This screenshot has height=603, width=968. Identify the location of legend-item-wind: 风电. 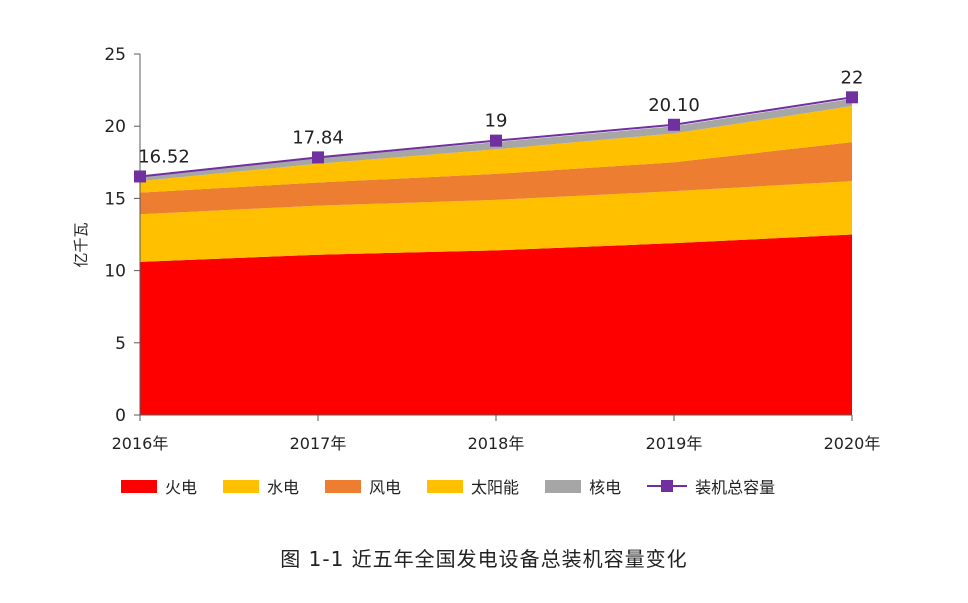
(363, 486).